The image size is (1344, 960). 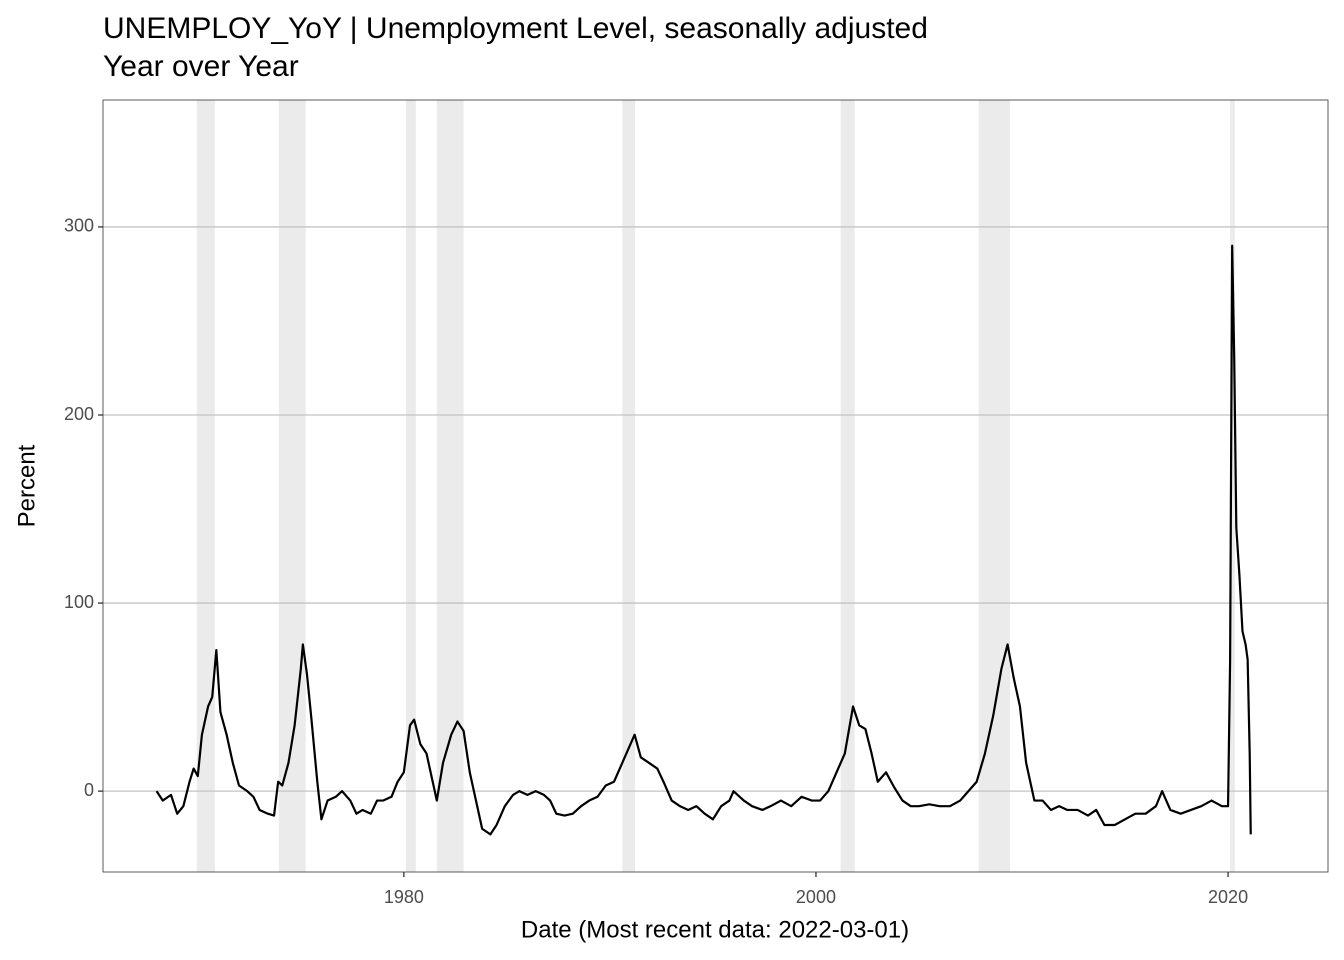 What do you see at coordinates (26, 485) in the screenshot?
I see `y-axis-label: Percent` at bounding box center [26, 485].